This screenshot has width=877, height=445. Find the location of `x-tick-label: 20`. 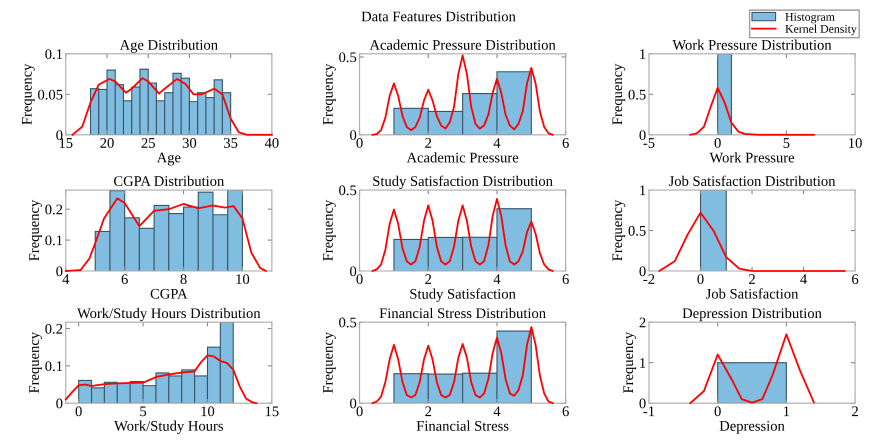

x-tick-label: 20 is located at coordinates (107, 143).